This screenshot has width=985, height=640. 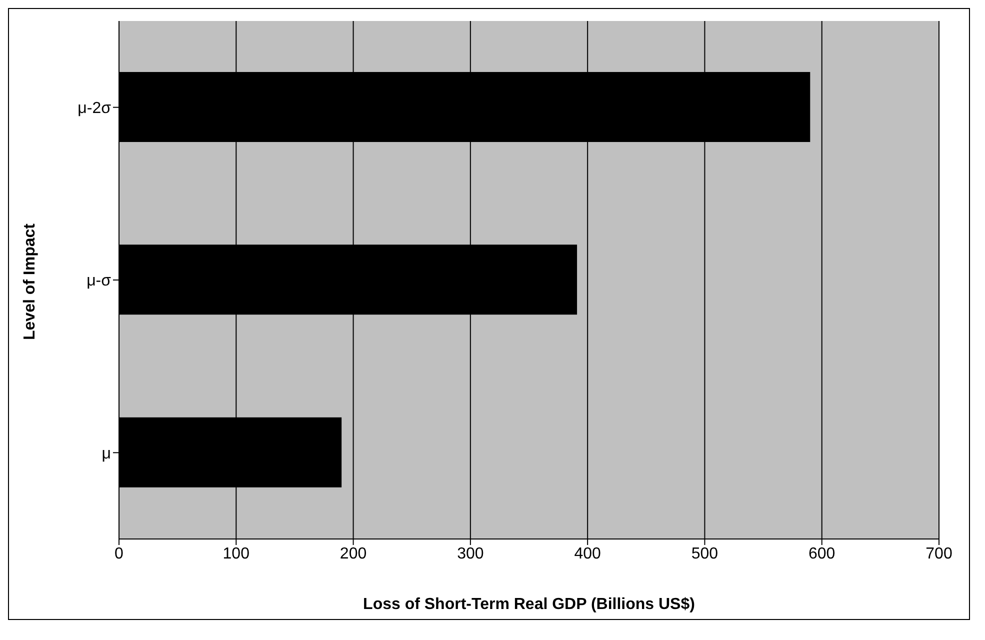 I want to click on y-tick-label: μ-σ, so click(x=99, y=281).